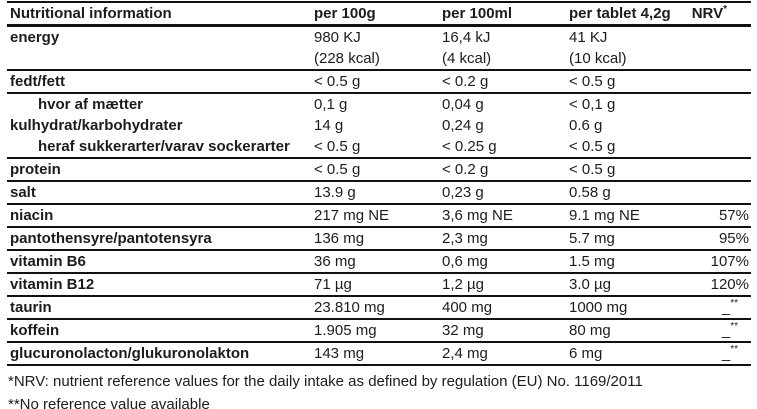 Image resolution: width=757 pixels, height=409 pixels. Describe the element at coordinates (625, 308) in the screenshot. I see `cell-per-tablet: 1000 mg` at that location.